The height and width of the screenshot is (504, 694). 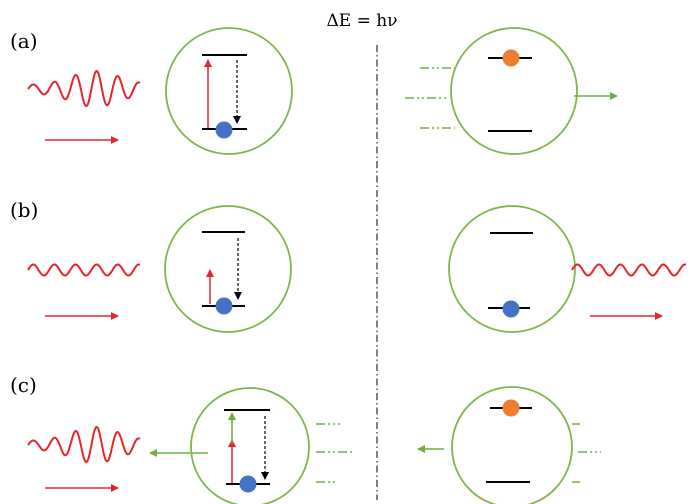 What do you see at coordinates (24, 210) in the screenshot?
I see `panel-label-b: (b)` at bounding box center [24, 210].